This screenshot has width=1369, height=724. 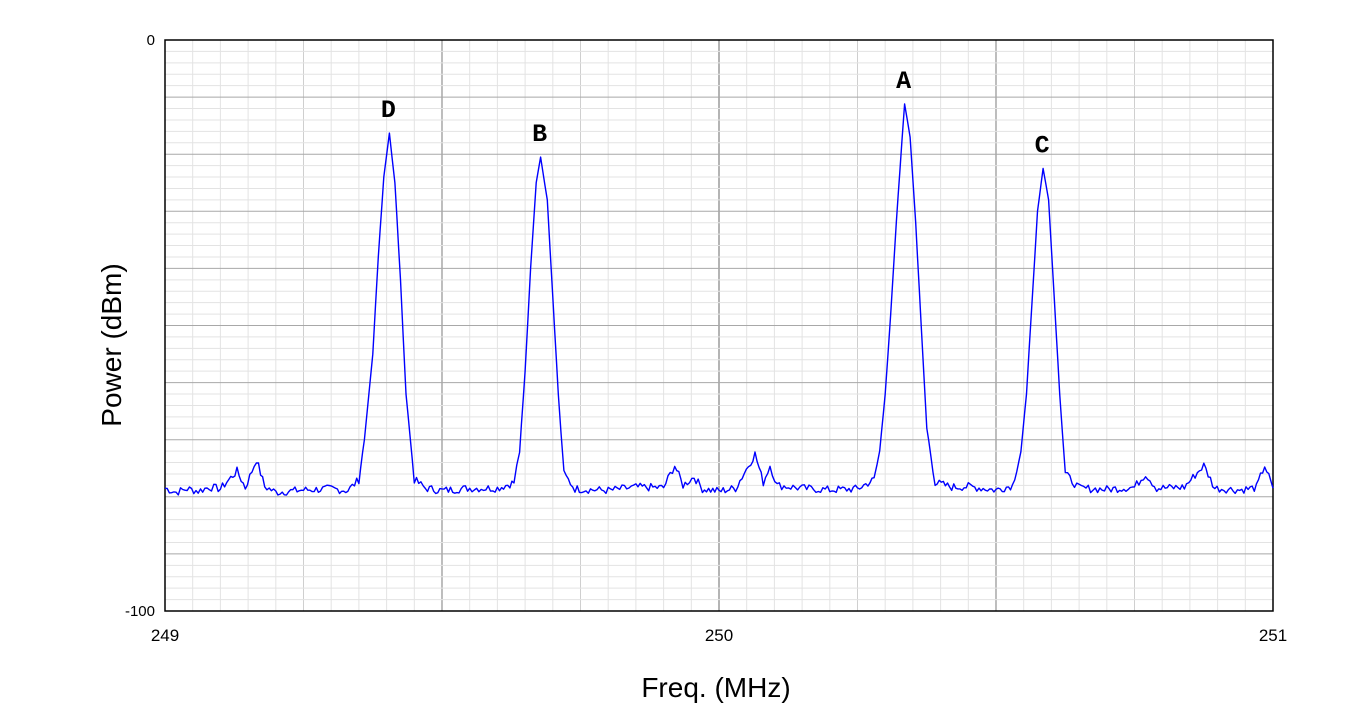 I want to click on y-tick-label: 0, so click(x=151, y=40).